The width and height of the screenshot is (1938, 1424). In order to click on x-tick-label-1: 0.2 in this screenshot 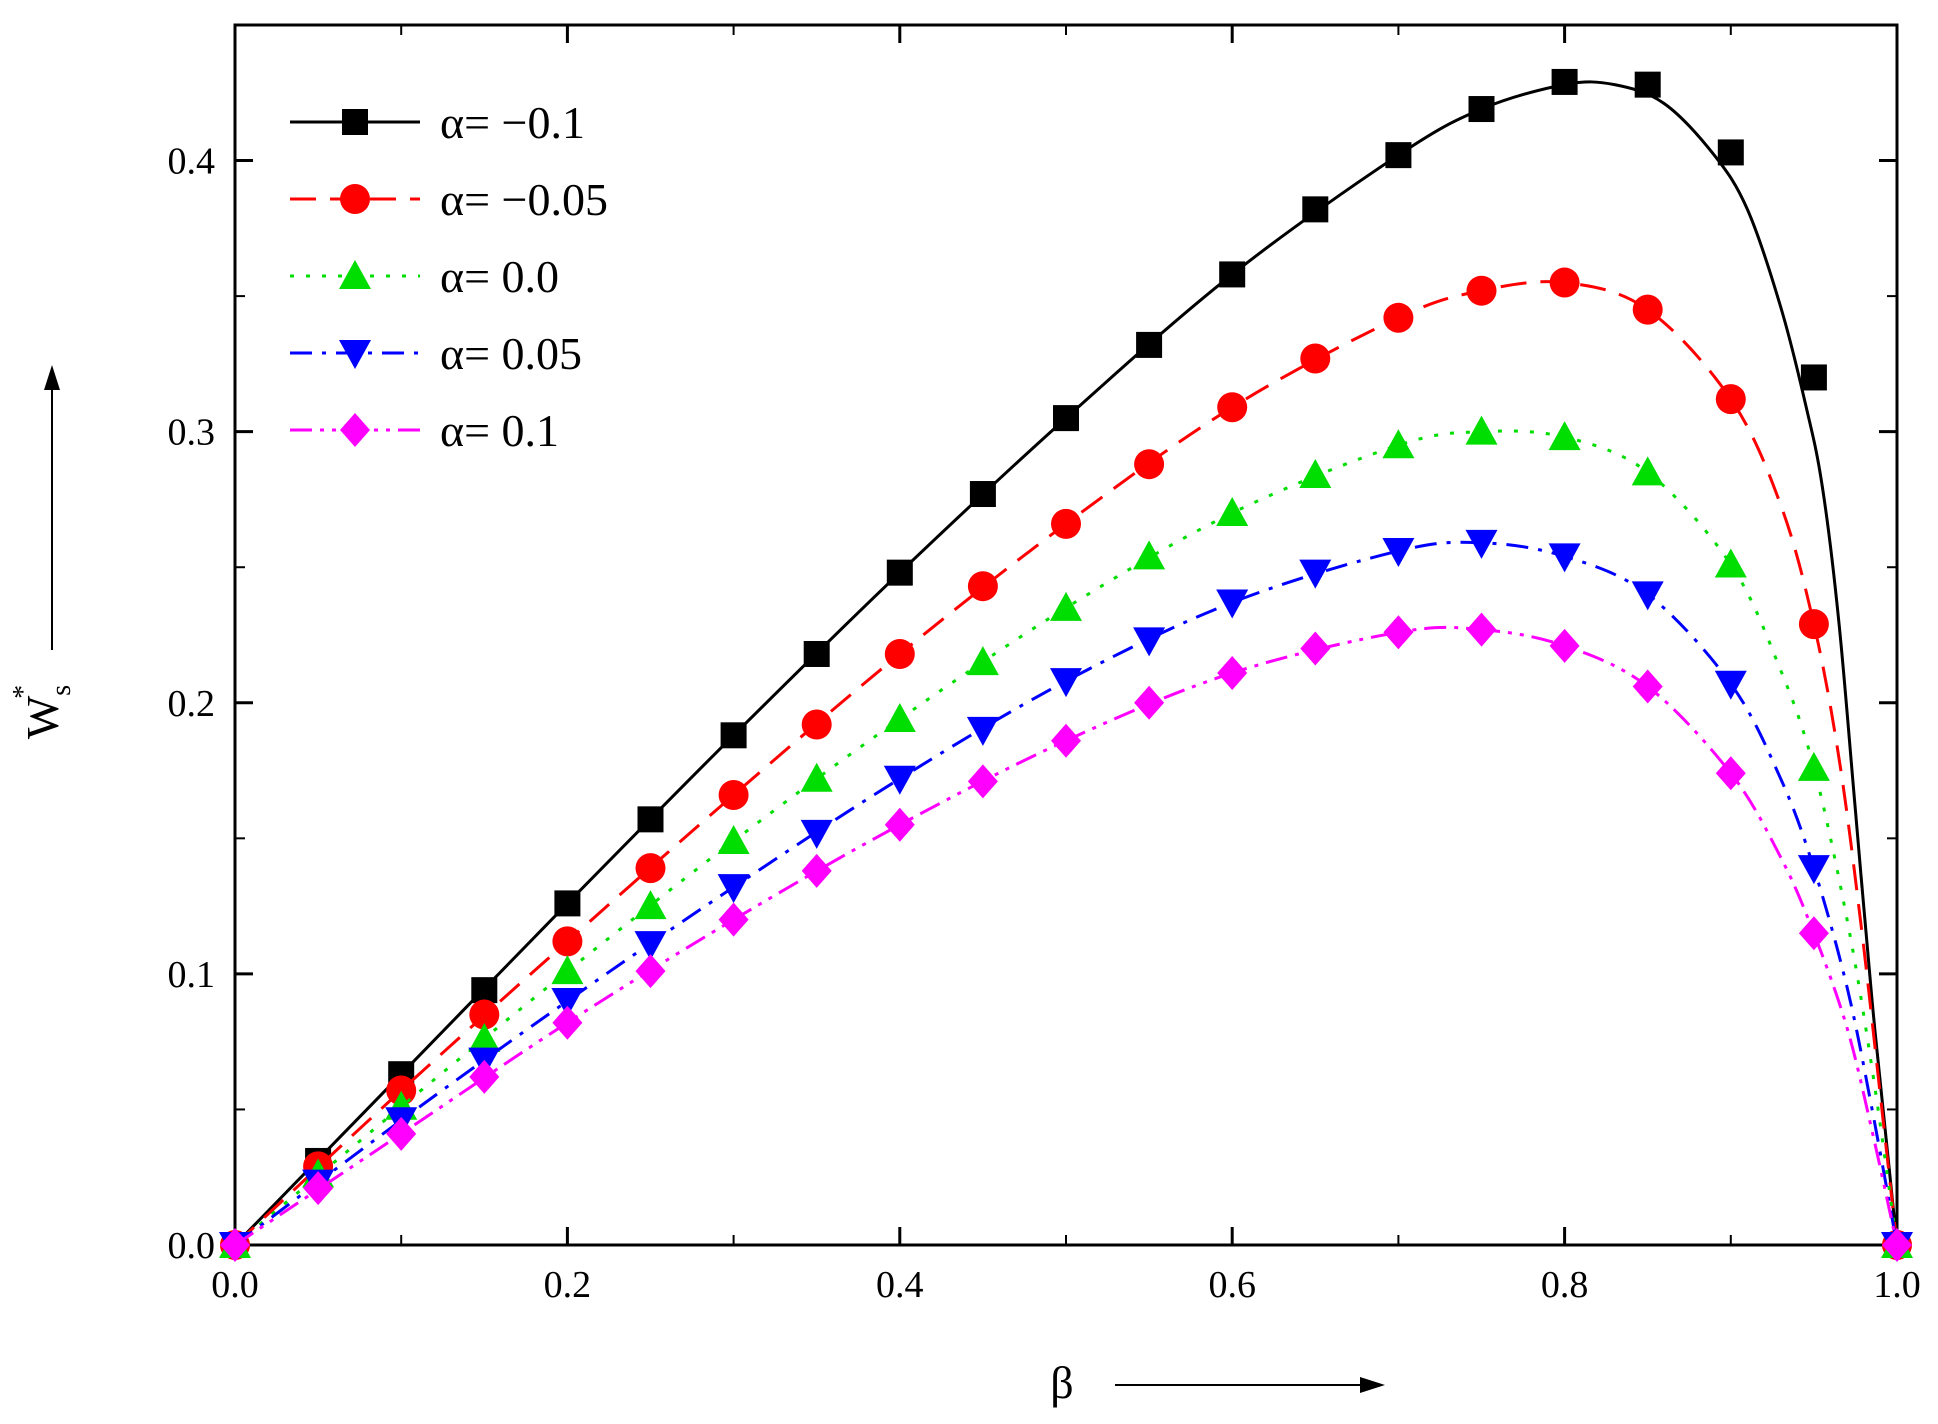, I will do `click(568, 1285)`.